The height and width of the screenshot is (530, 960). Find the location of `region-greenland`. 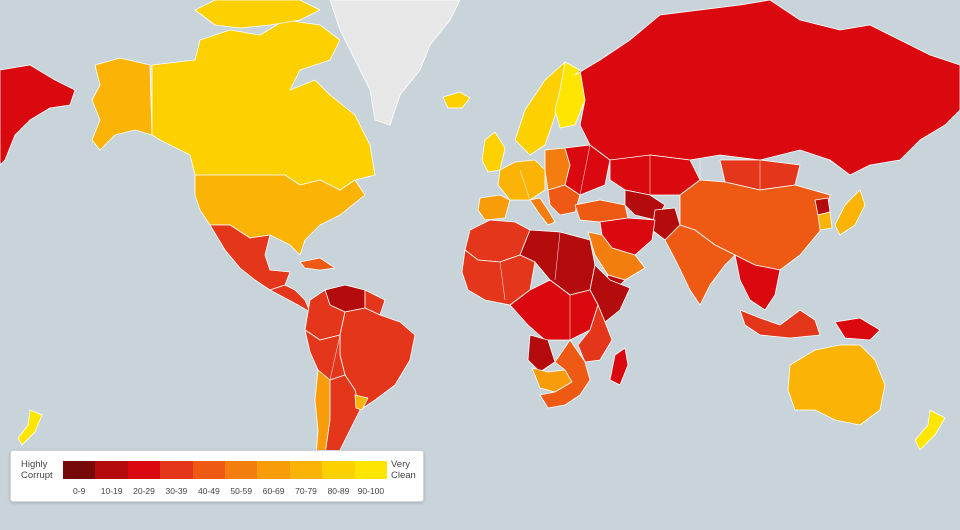

region-greenland is located at coordinates (395, 63).